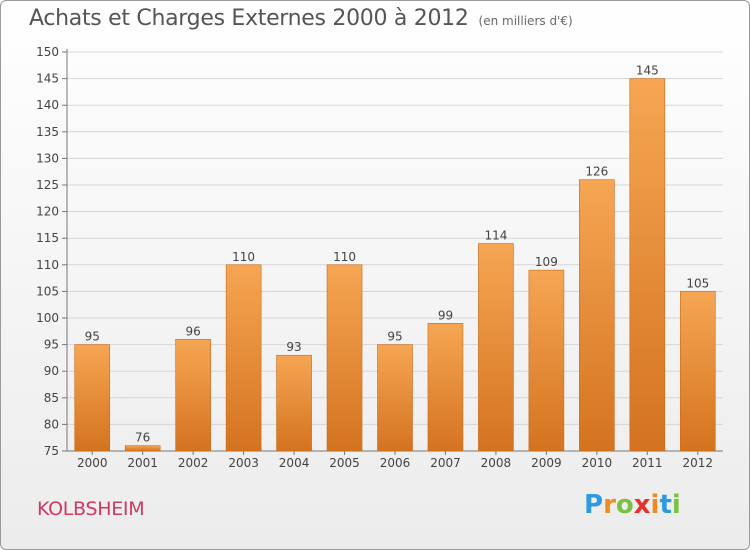  What do you see at coordinates (294, 463) in the screenshot?
I see `x-tick-label: 2004` at bounding box center [294, 463].